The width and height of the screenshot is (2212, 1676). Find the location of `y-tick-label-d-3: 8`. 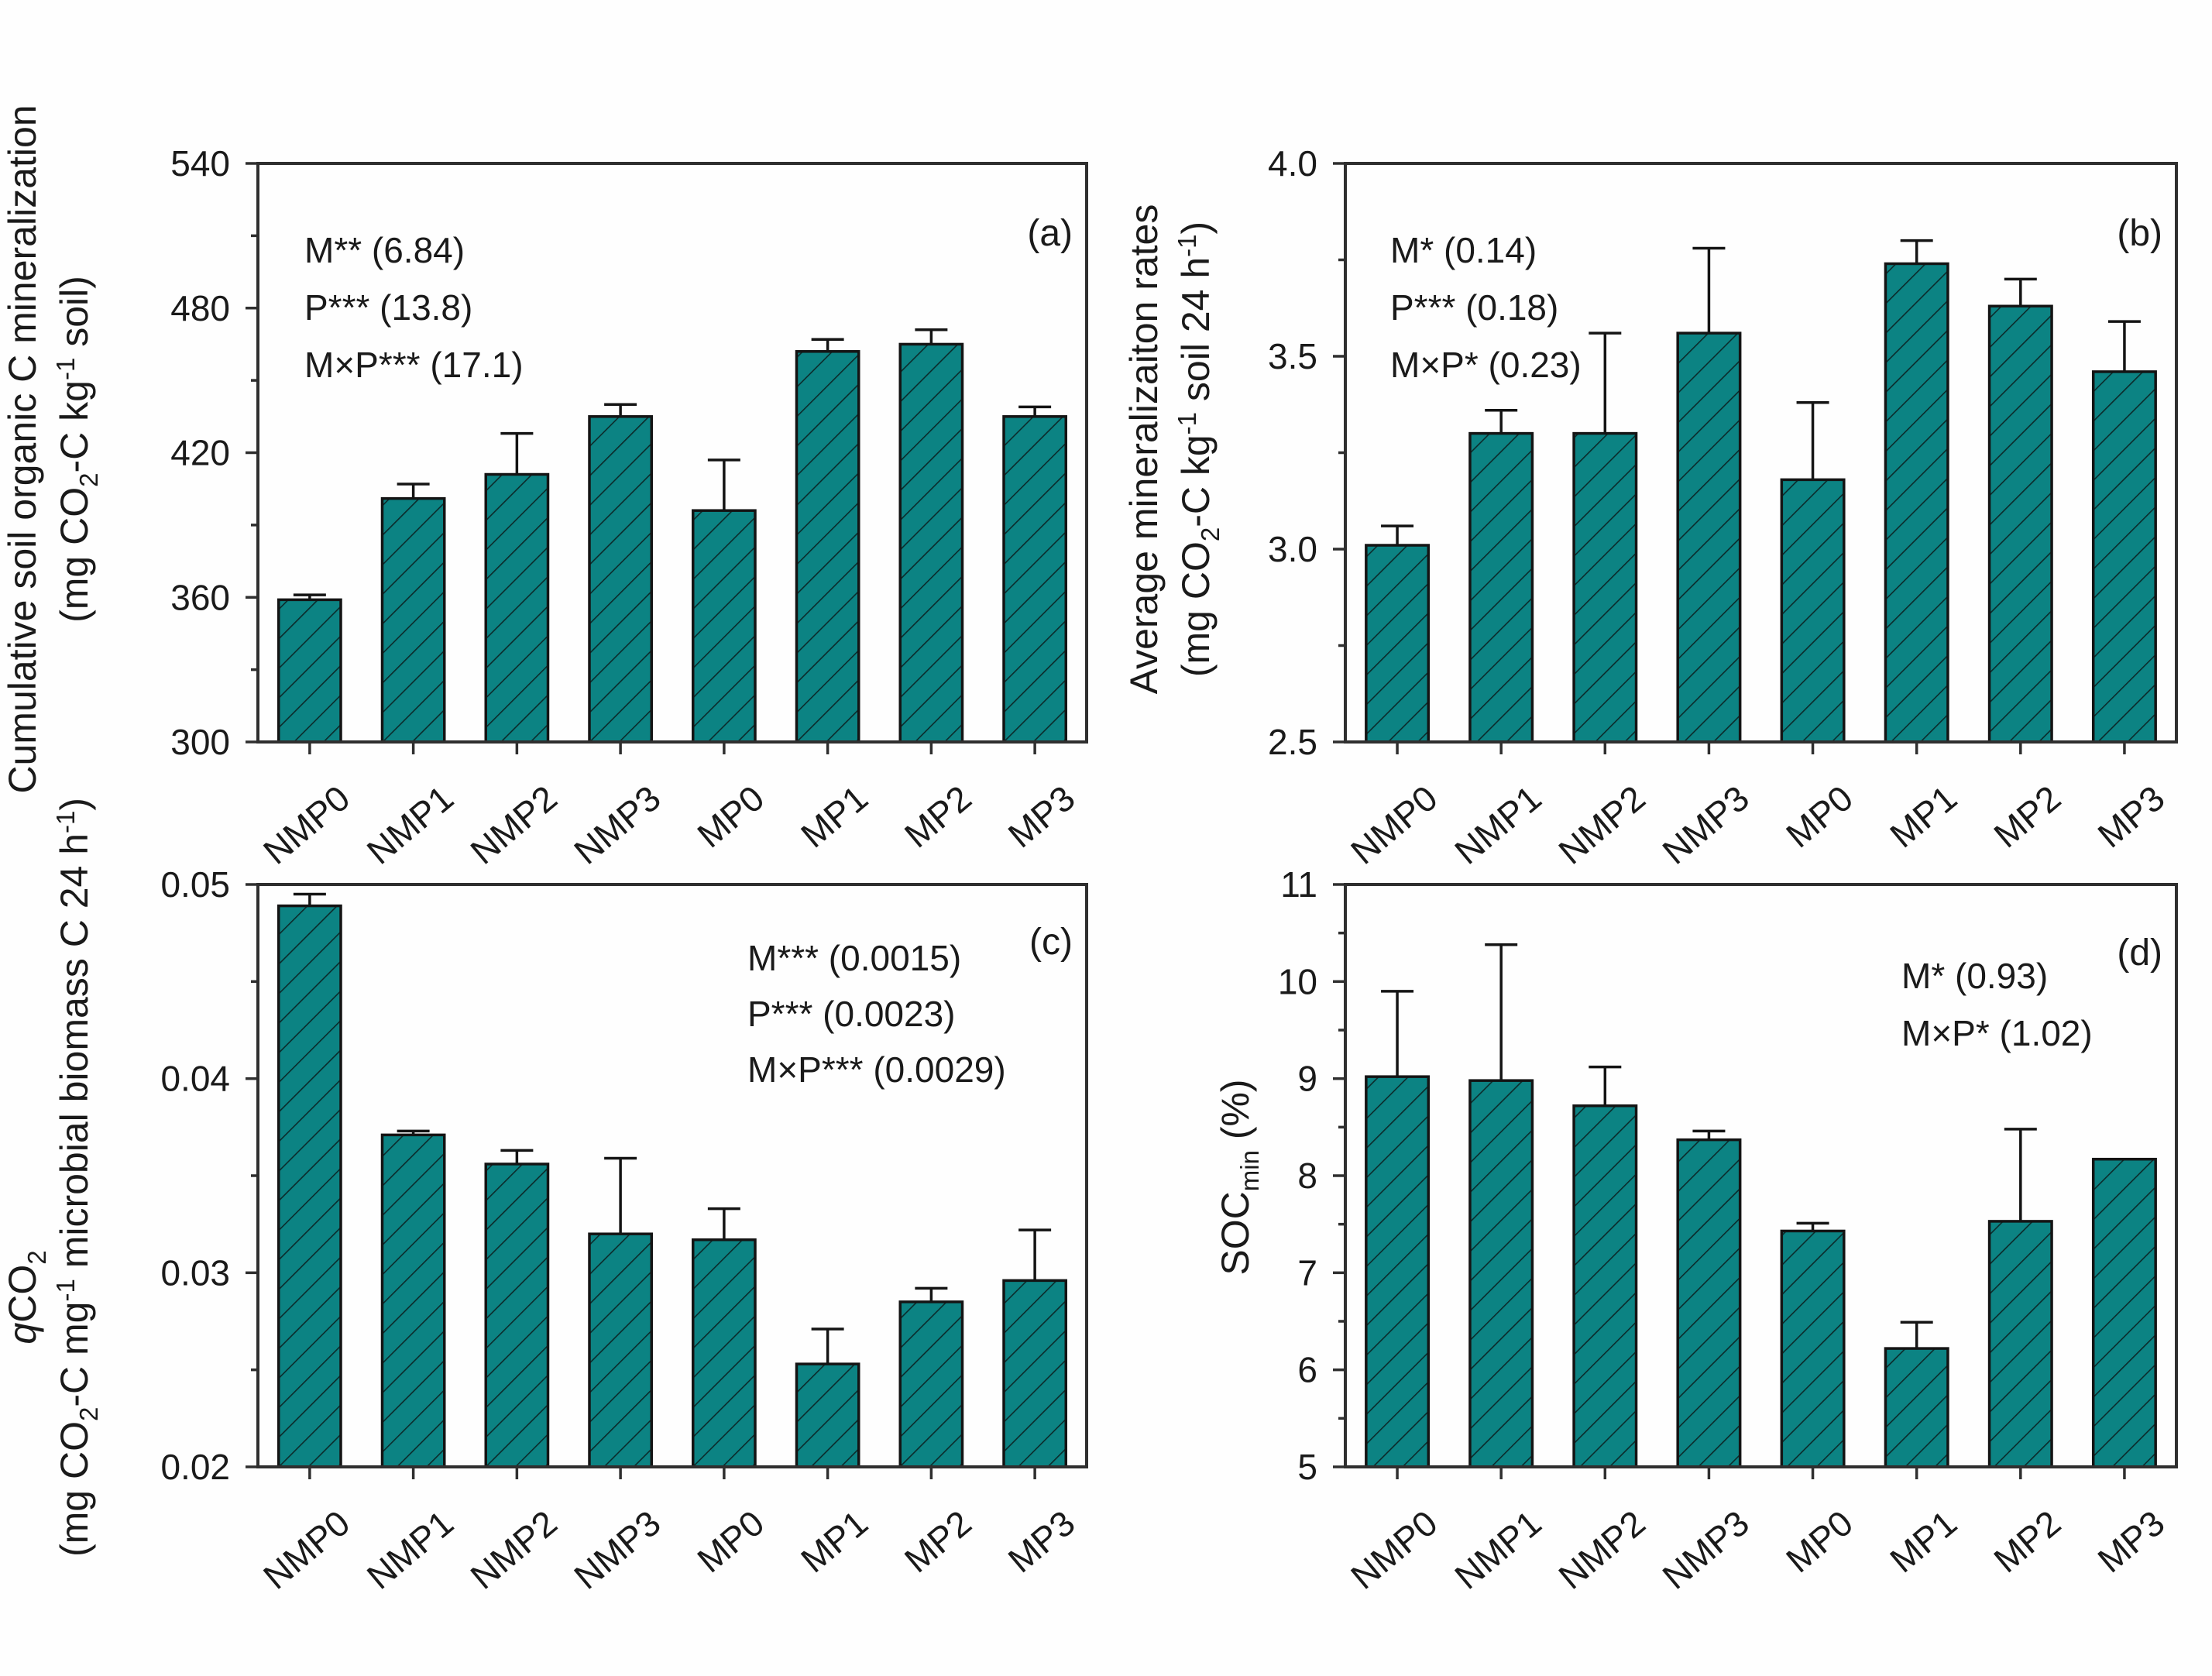

y-tick-label-d-3: 8 is located at coordinates (1307, 1176).